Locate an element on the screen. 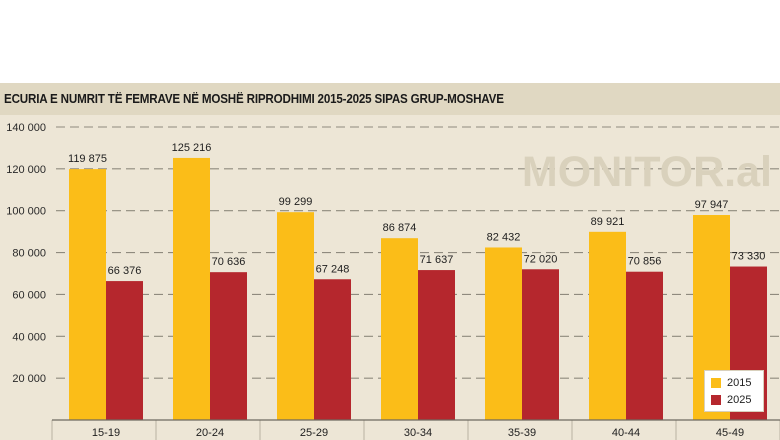  watermark: MONITOR.al is located at coordinates (647, 172).